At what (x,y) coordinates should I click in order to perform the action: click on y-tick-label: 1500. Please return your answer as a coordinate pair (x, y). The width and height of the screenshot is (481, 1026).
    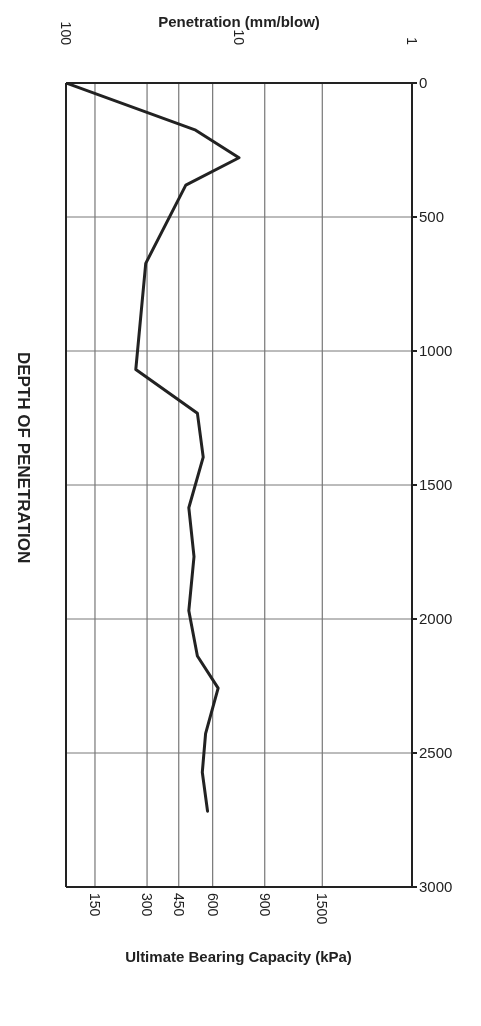
    Looking at the image, I should click on (436, 485).